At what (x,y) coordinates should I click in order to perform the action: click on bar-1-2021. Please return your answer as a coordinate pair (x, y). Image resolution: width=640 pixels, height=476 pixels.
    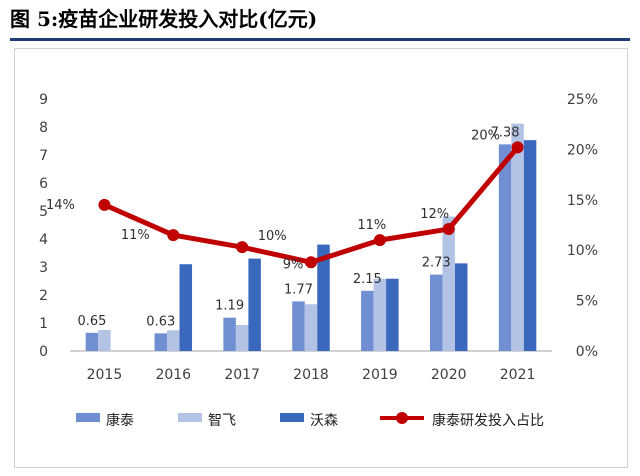
    Looking at the image, I should click on (505, 247).